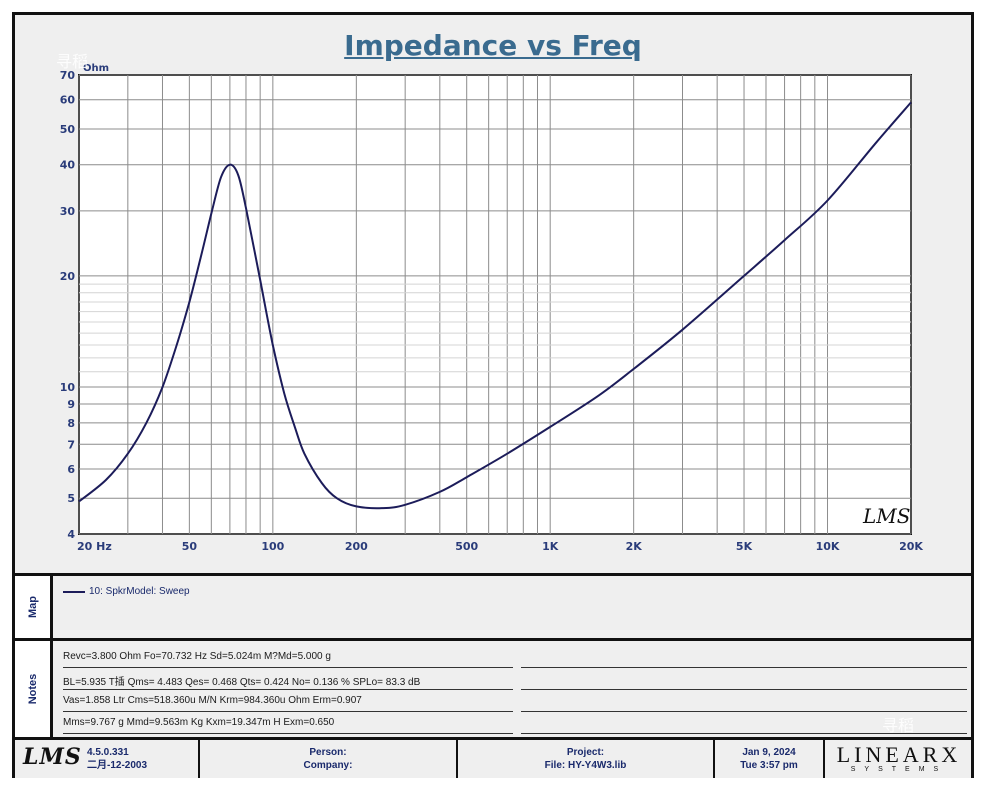  What do you see at coordinates (74, 591) in the screenshot?
I see `legend-line-swatch` at bounding box center [74, 591].